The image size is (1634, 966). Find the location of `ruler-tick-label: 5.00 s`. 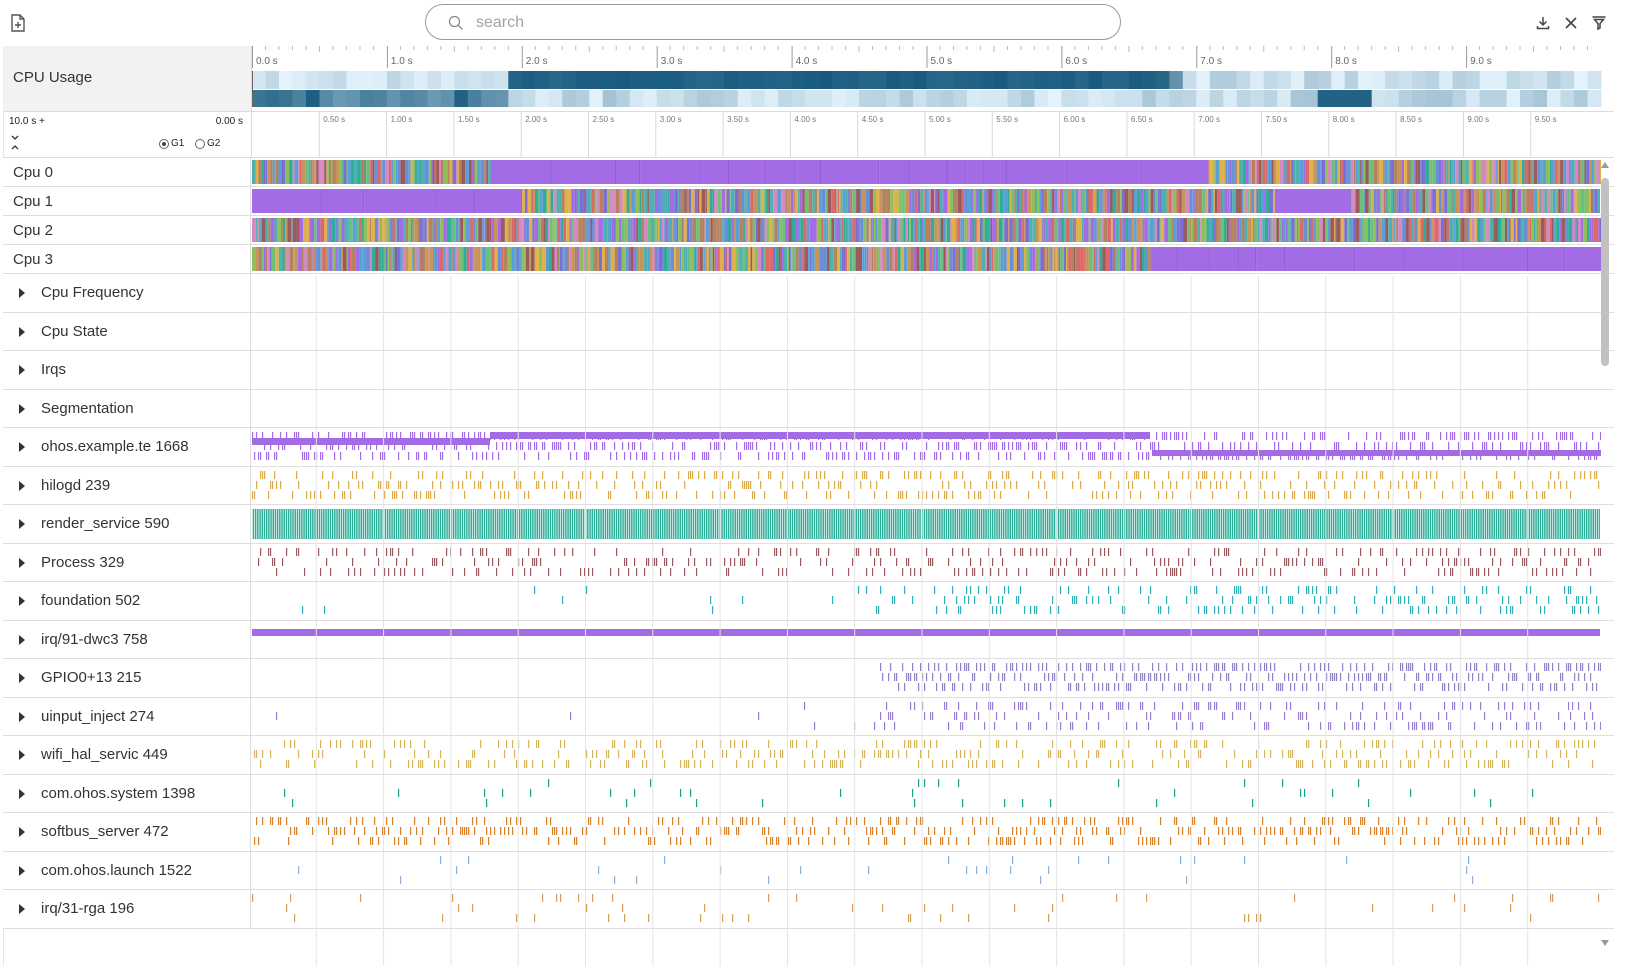

ruler-tick-label: 5.00 s is located at coordinates (940, 119).